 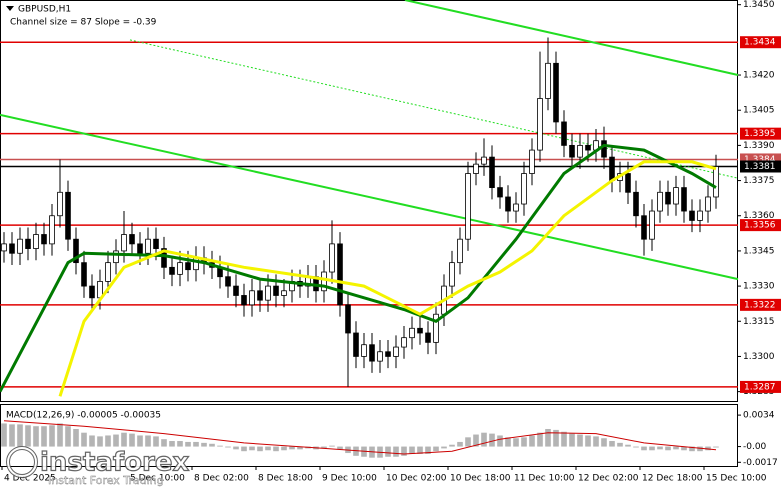 What do you see at coordinates (760, 43) in the screenshot?
I see `level-tag-label: 1.3434` at bounding box center [760, 43].